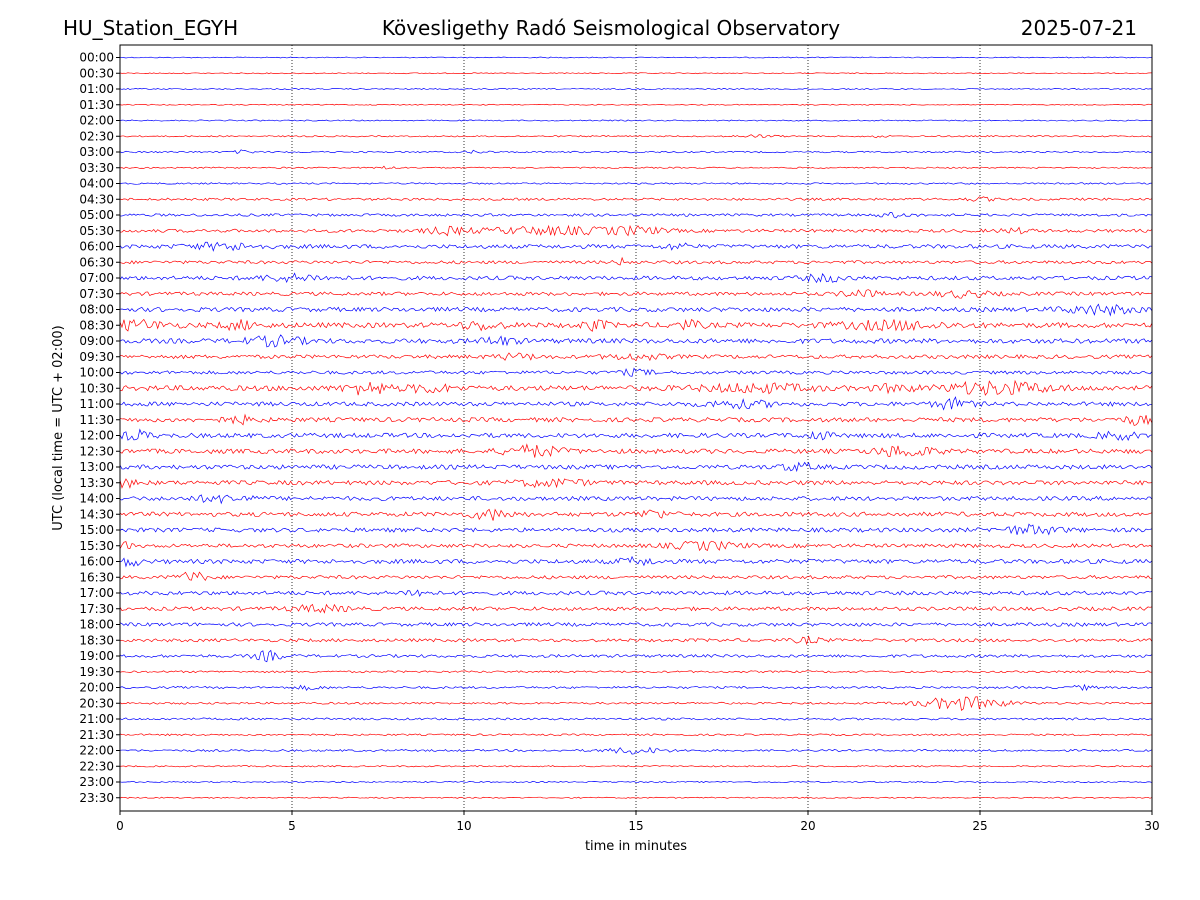 Image resolution: width=1200 pixels, height=900 pixels. What do you see at coordinates (96, 325) in the screenshot?
I see `y-tick-label: 08:30` at bounding box center [96, 325].